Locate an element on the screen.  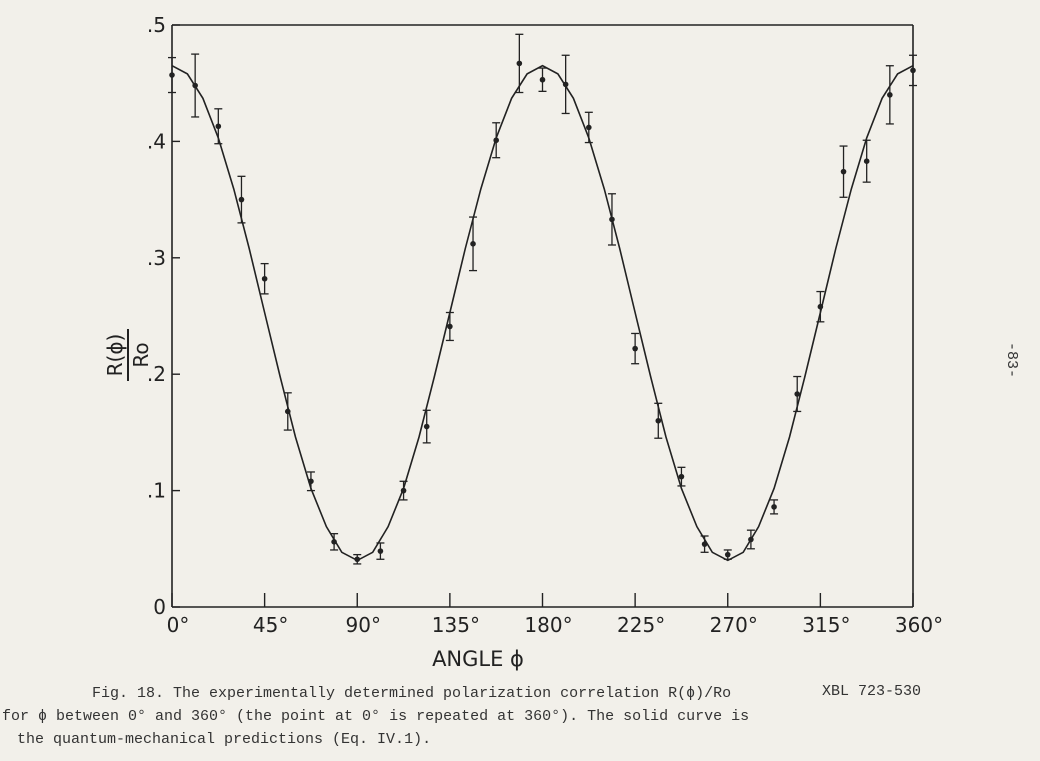
x-tick-label: 270° is located at coordinates (734, 625).